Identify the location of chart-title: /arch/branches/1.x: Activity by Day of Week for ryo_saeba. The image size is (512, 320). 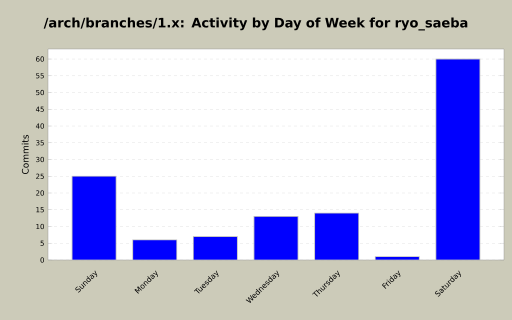
(256, 24).